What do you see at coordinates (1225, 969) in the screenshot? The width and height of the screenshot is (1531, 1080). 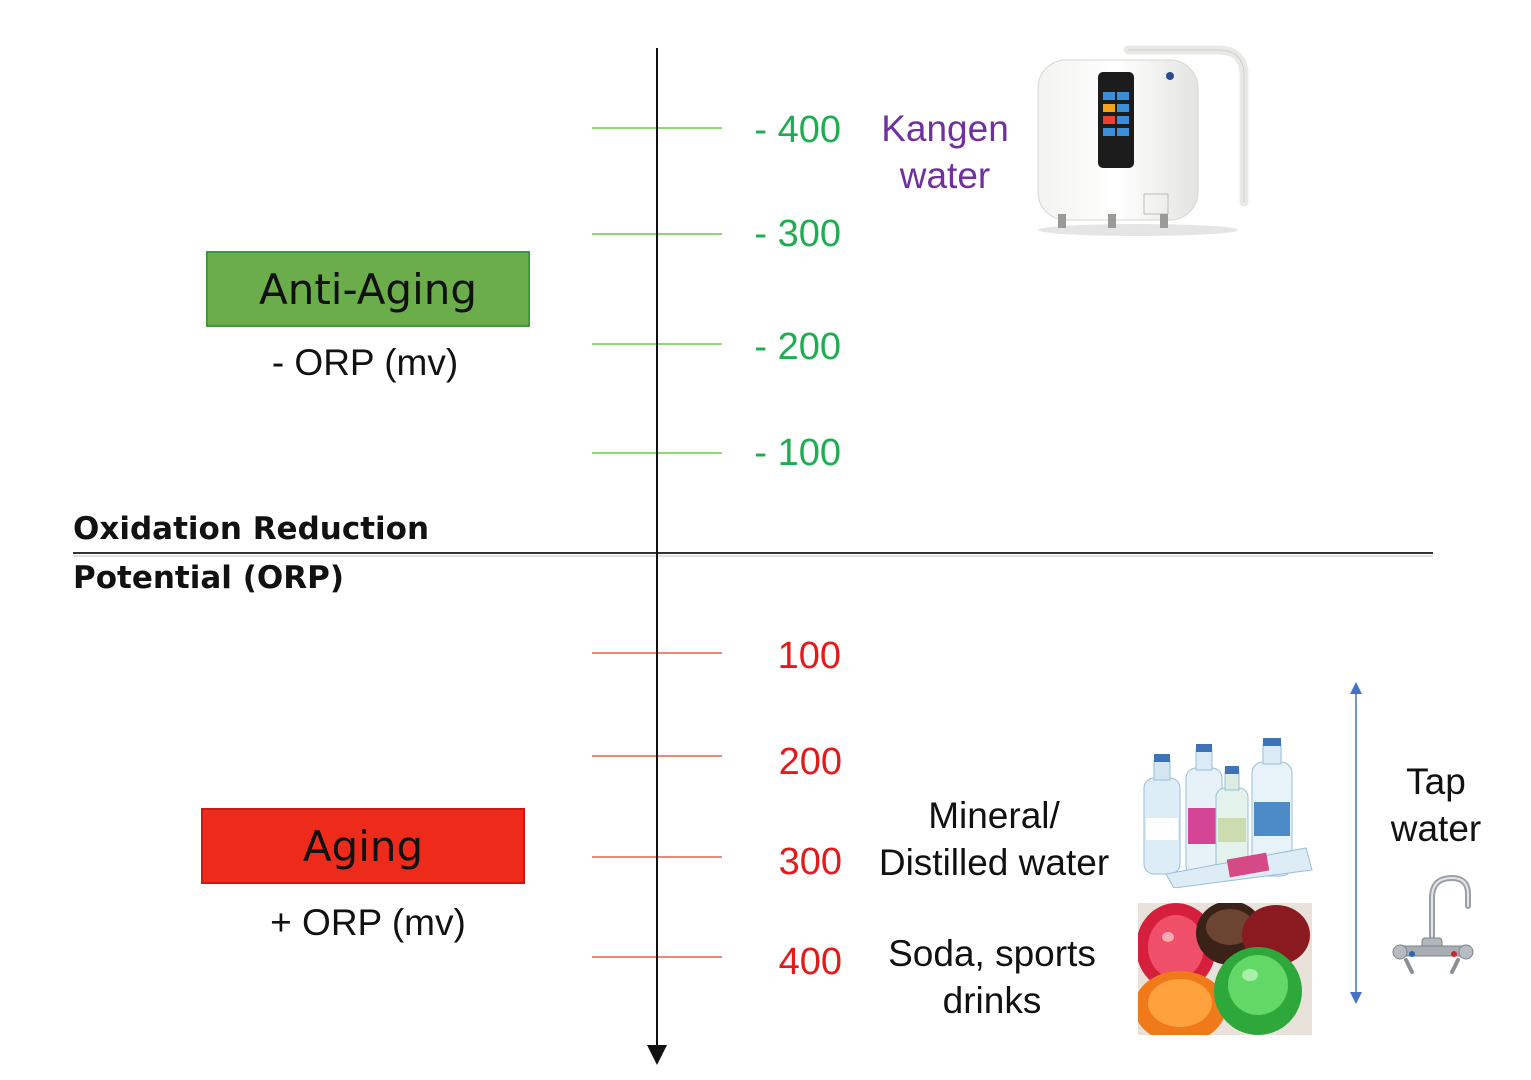 I see `soda-drinks-icon` at bounding box center [1225, 969].